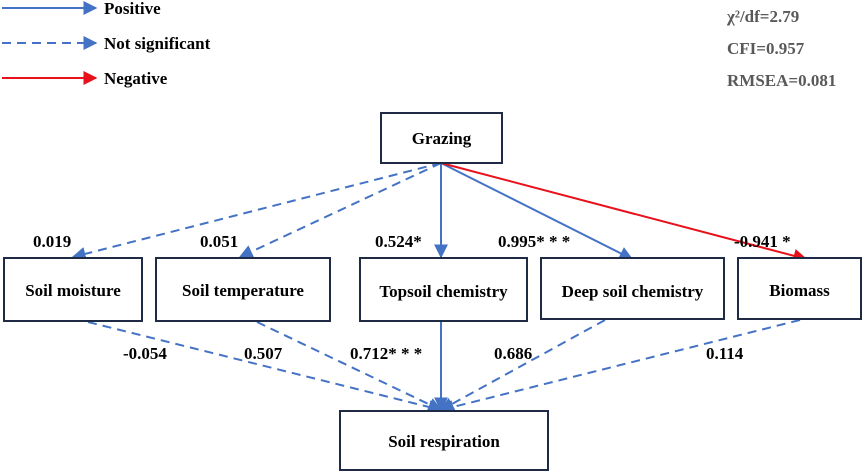 This screenshot has height=475, width=865. Describe the element at coordinates (52, 241) in the screenshot. I see `coef-grazing-soil-moisture: 0.019` at that location.